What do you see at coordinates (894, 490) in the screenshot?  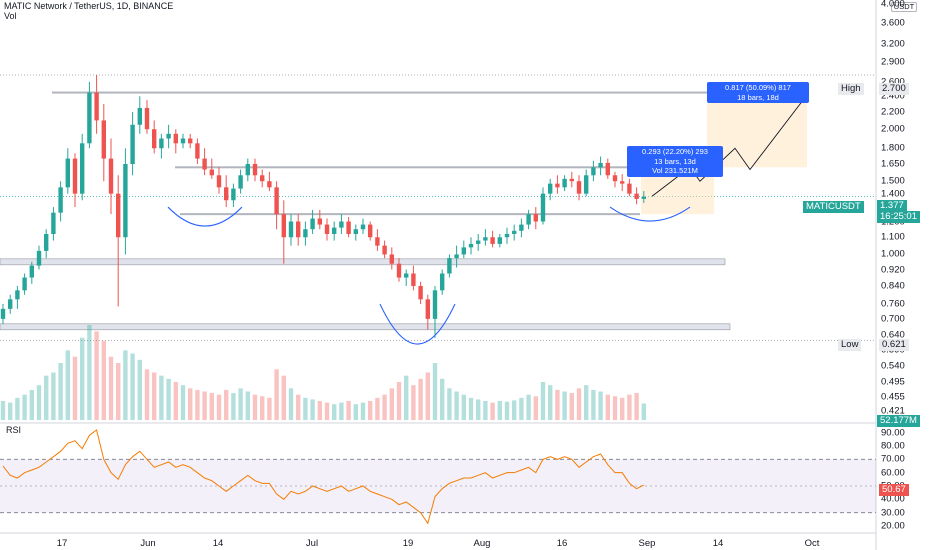 I see `rsi-value-tag: 50.67` at bounding box center [894, 490].